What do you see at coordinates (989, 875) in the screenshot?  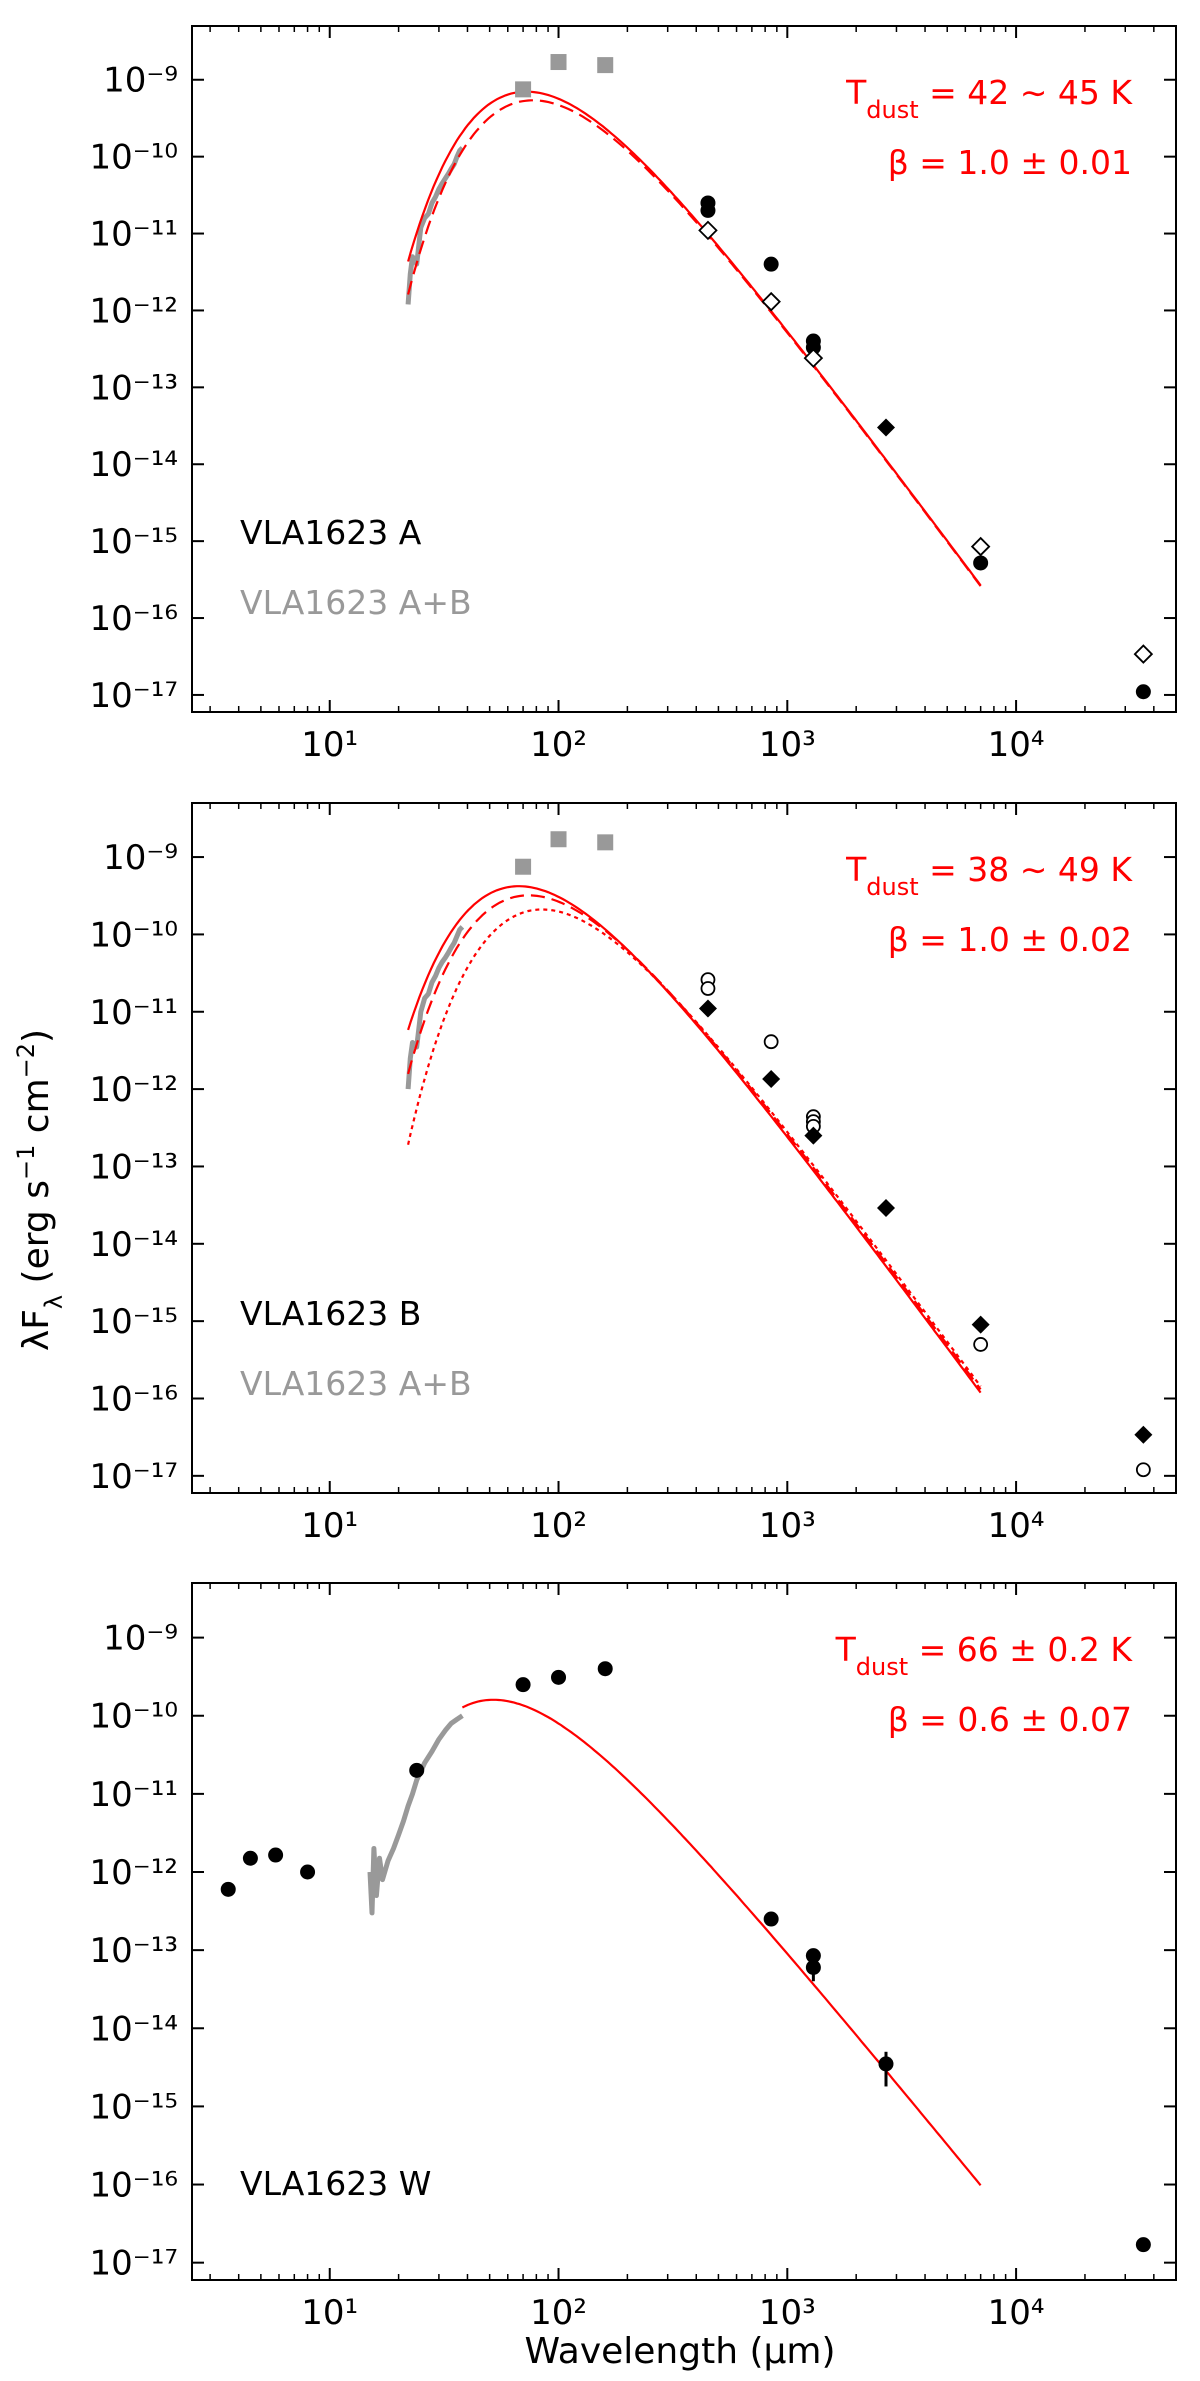 I see `tdust-annotation: Tdust = 38 ∼ 49 K` at bounding box center [989, 875].